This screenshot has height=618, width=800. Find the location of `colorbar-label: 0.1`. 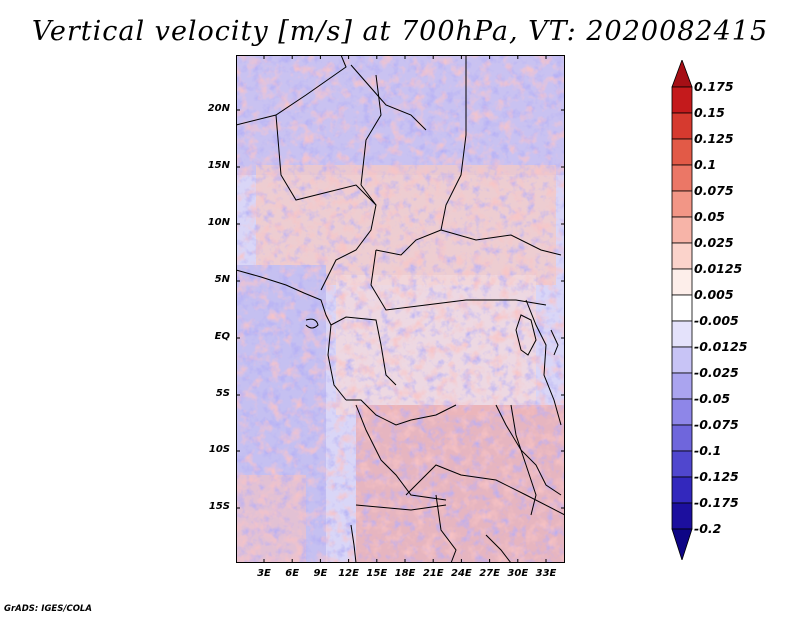

colorbar-label: 0.1 is located at coordinates (705, 164).